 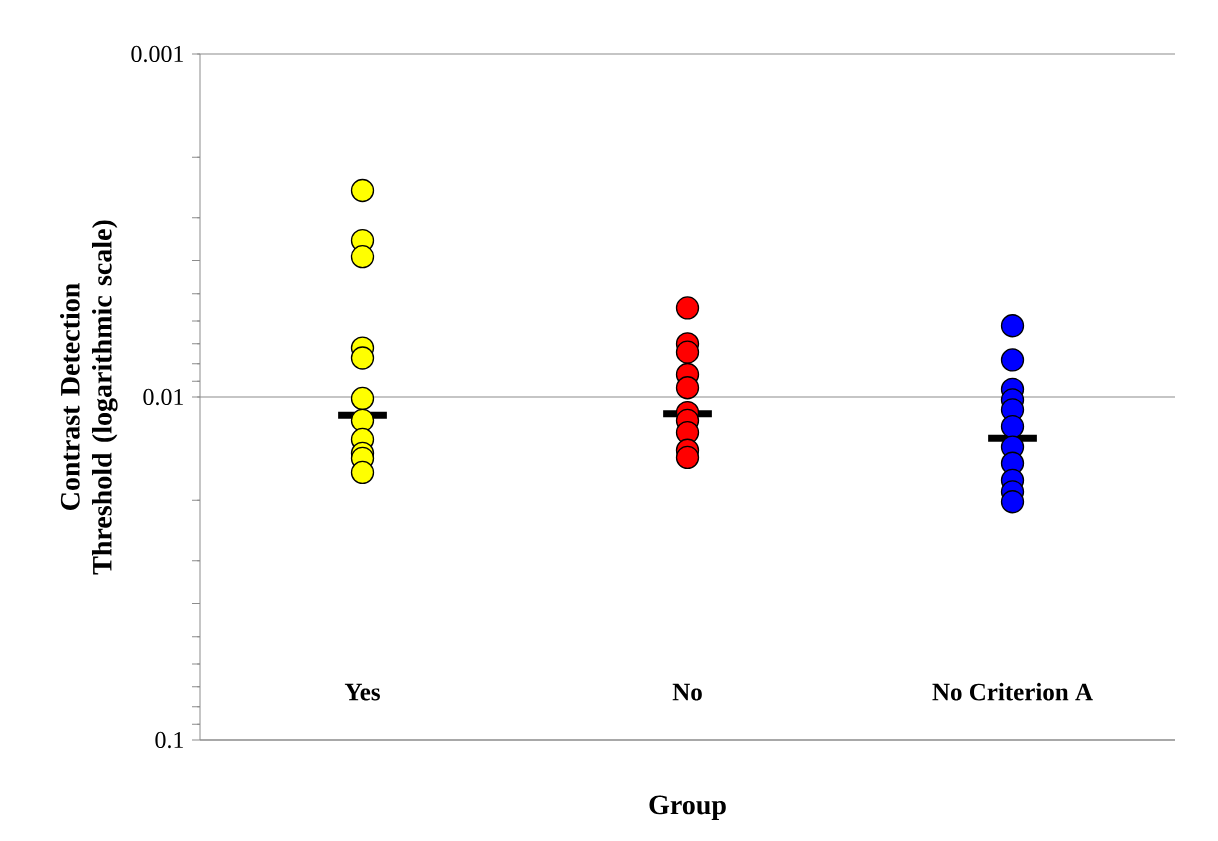 I want to click on y-tick-label: 0.1, so click(x=169, y=740).